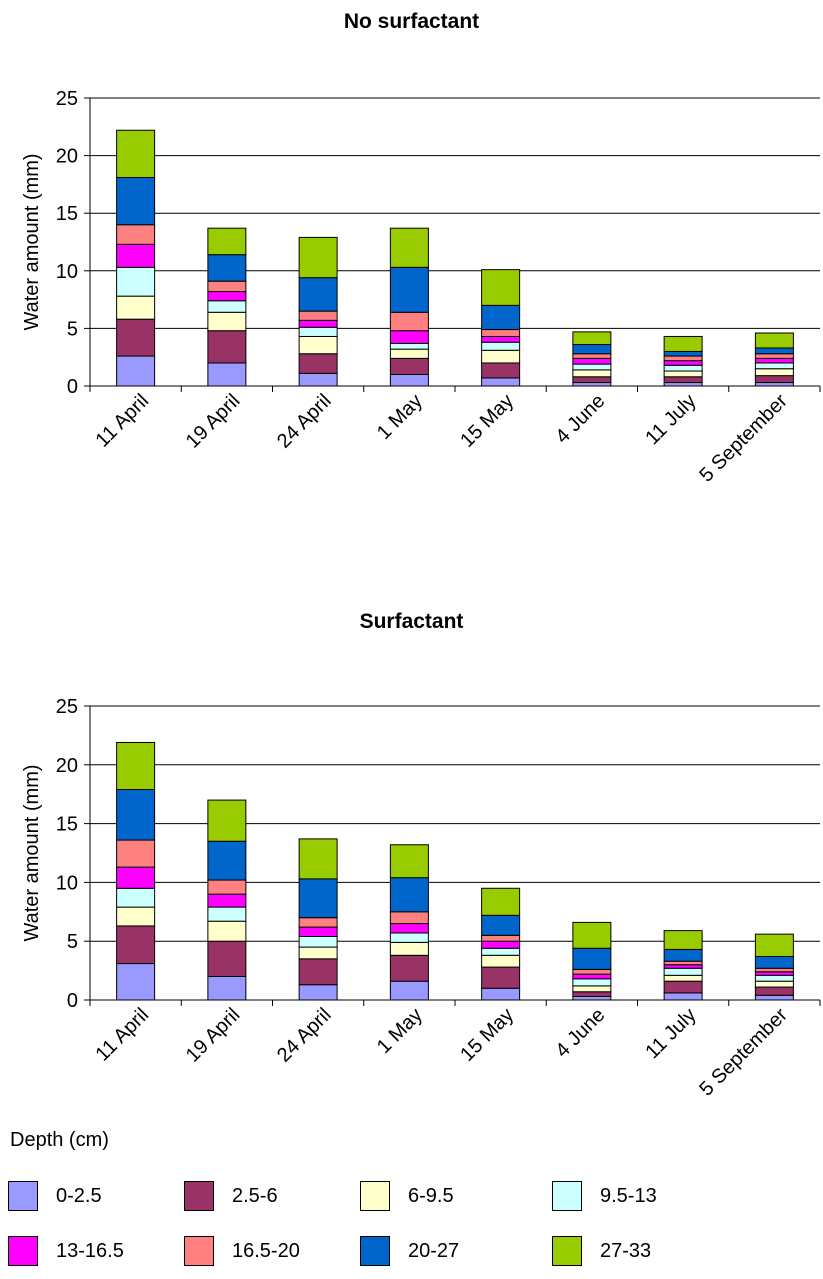 Image resolution: width=823 pixels, height=1279 pixels. I want to click on legend-item: 13-16.5, so click(66, 1251).